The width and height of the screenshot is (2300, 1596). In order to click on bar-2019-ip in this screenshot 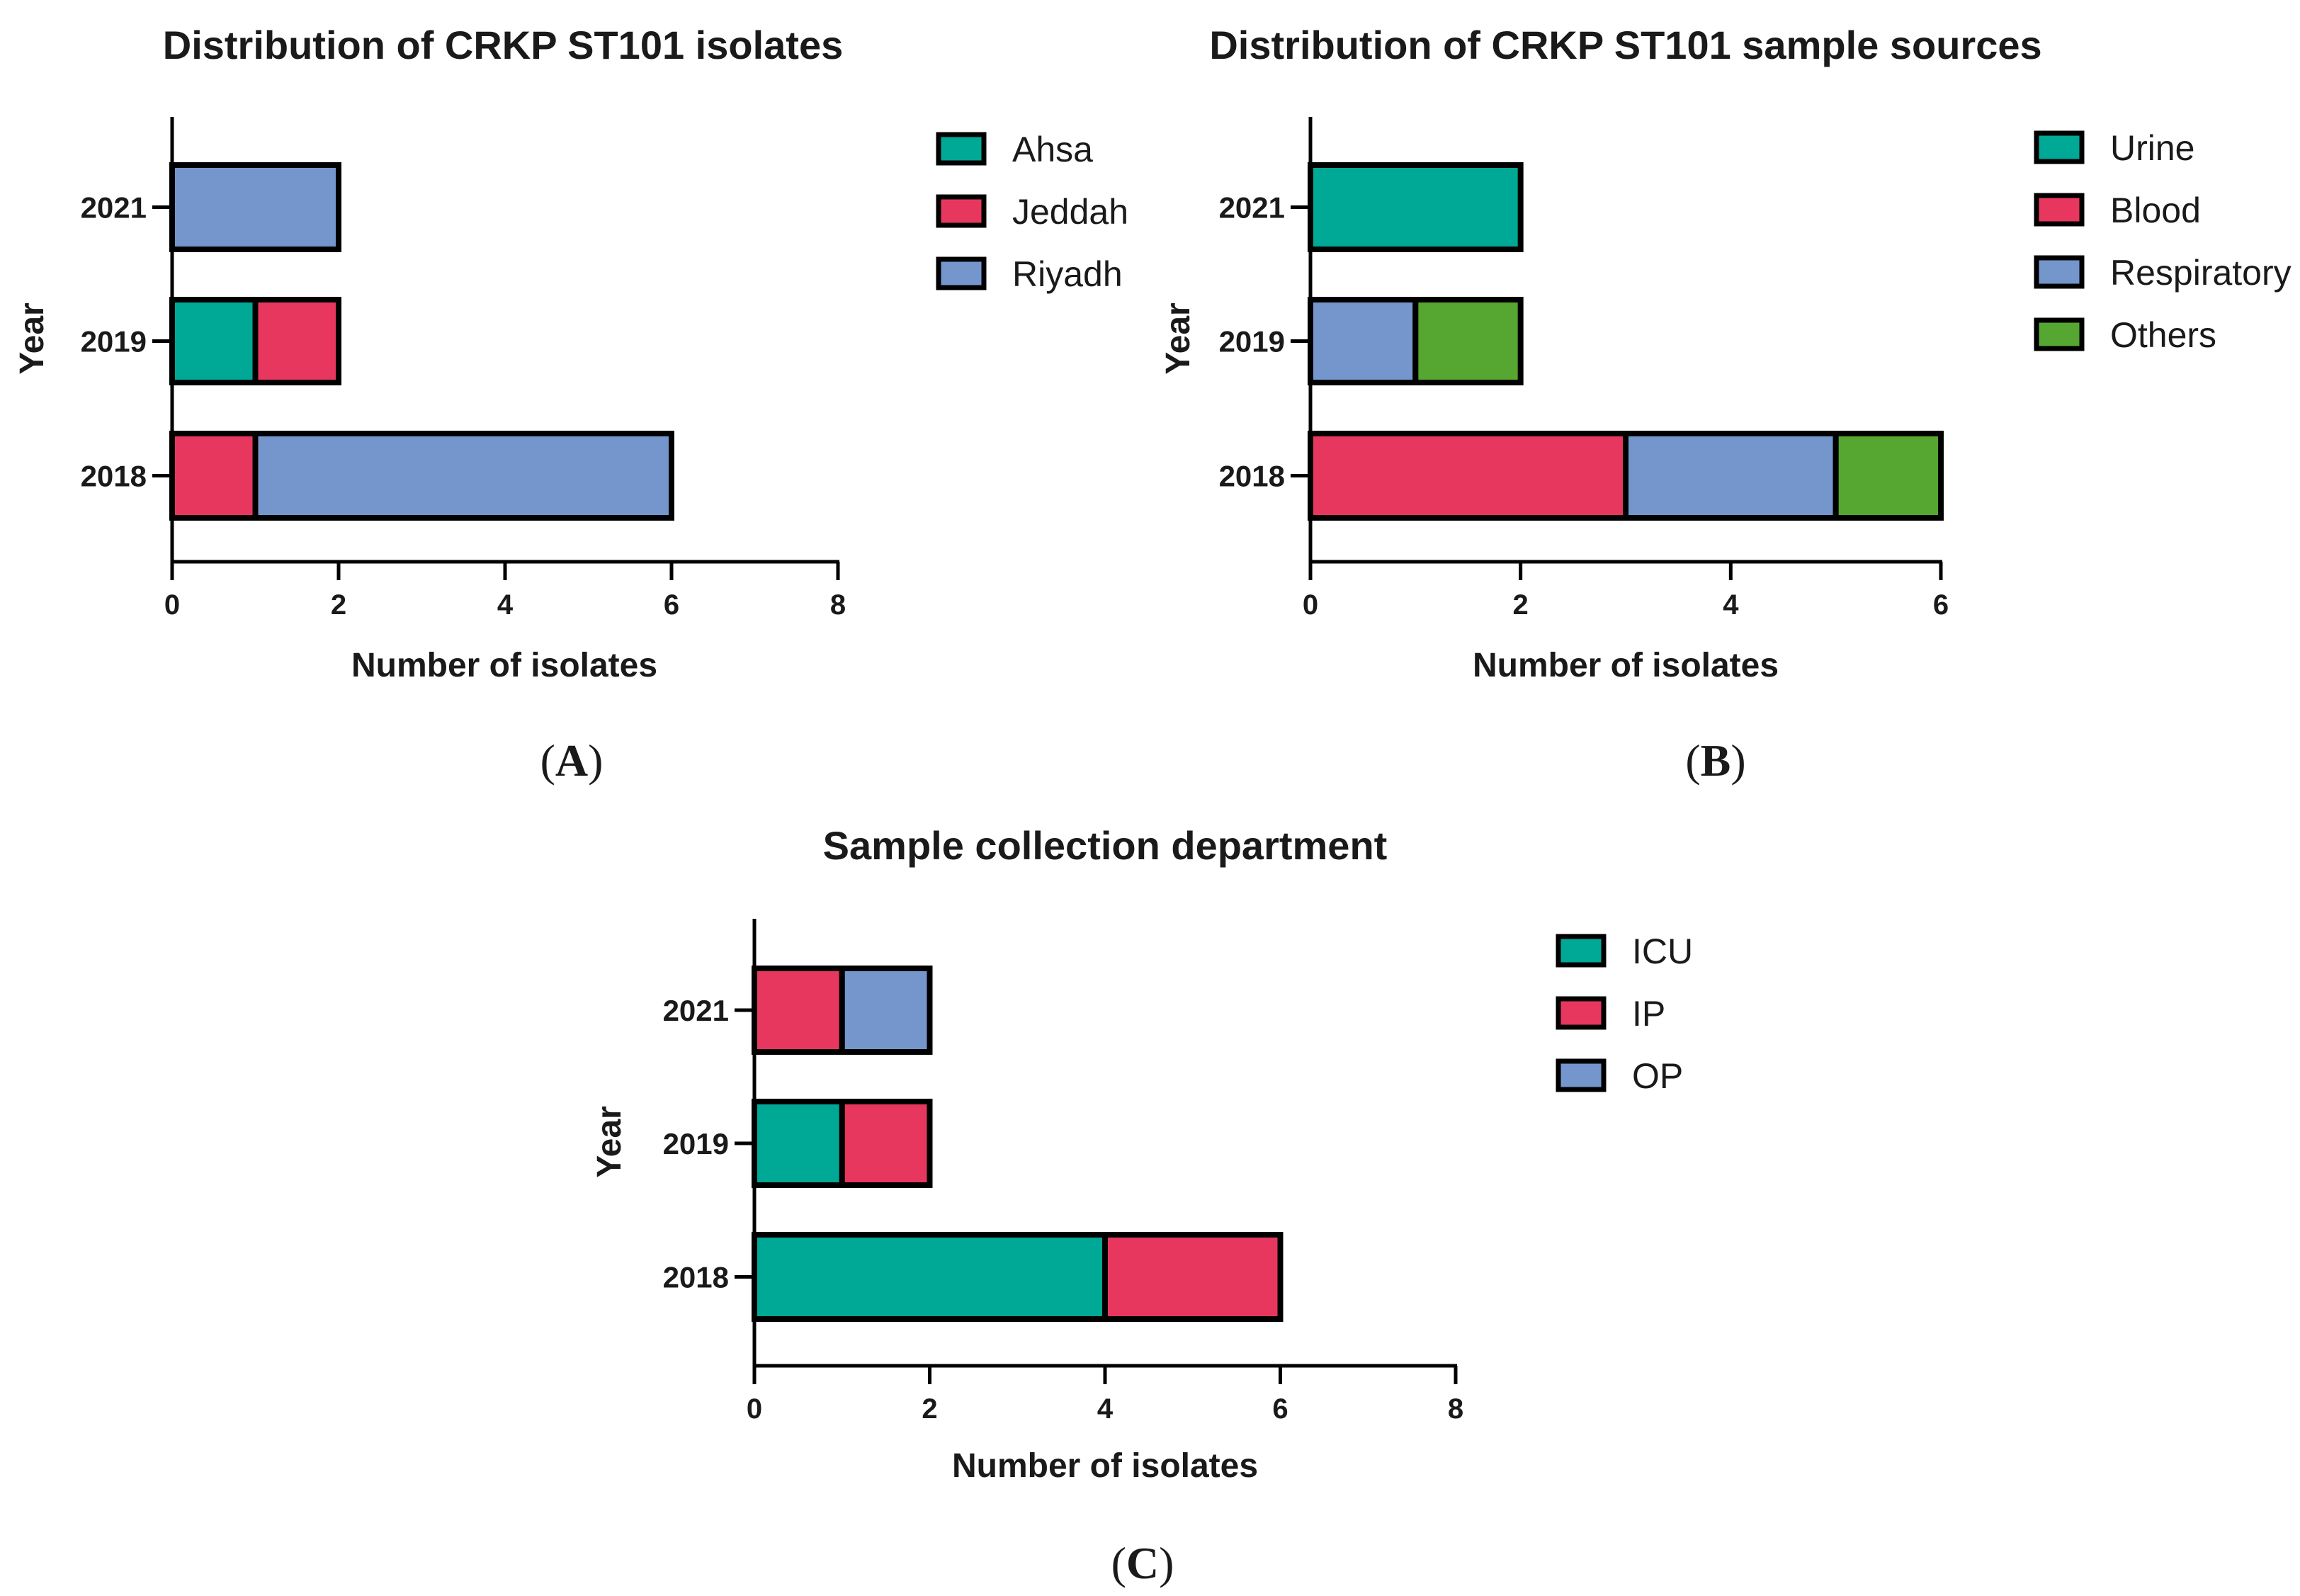, I will do `click(886, 1143)`.